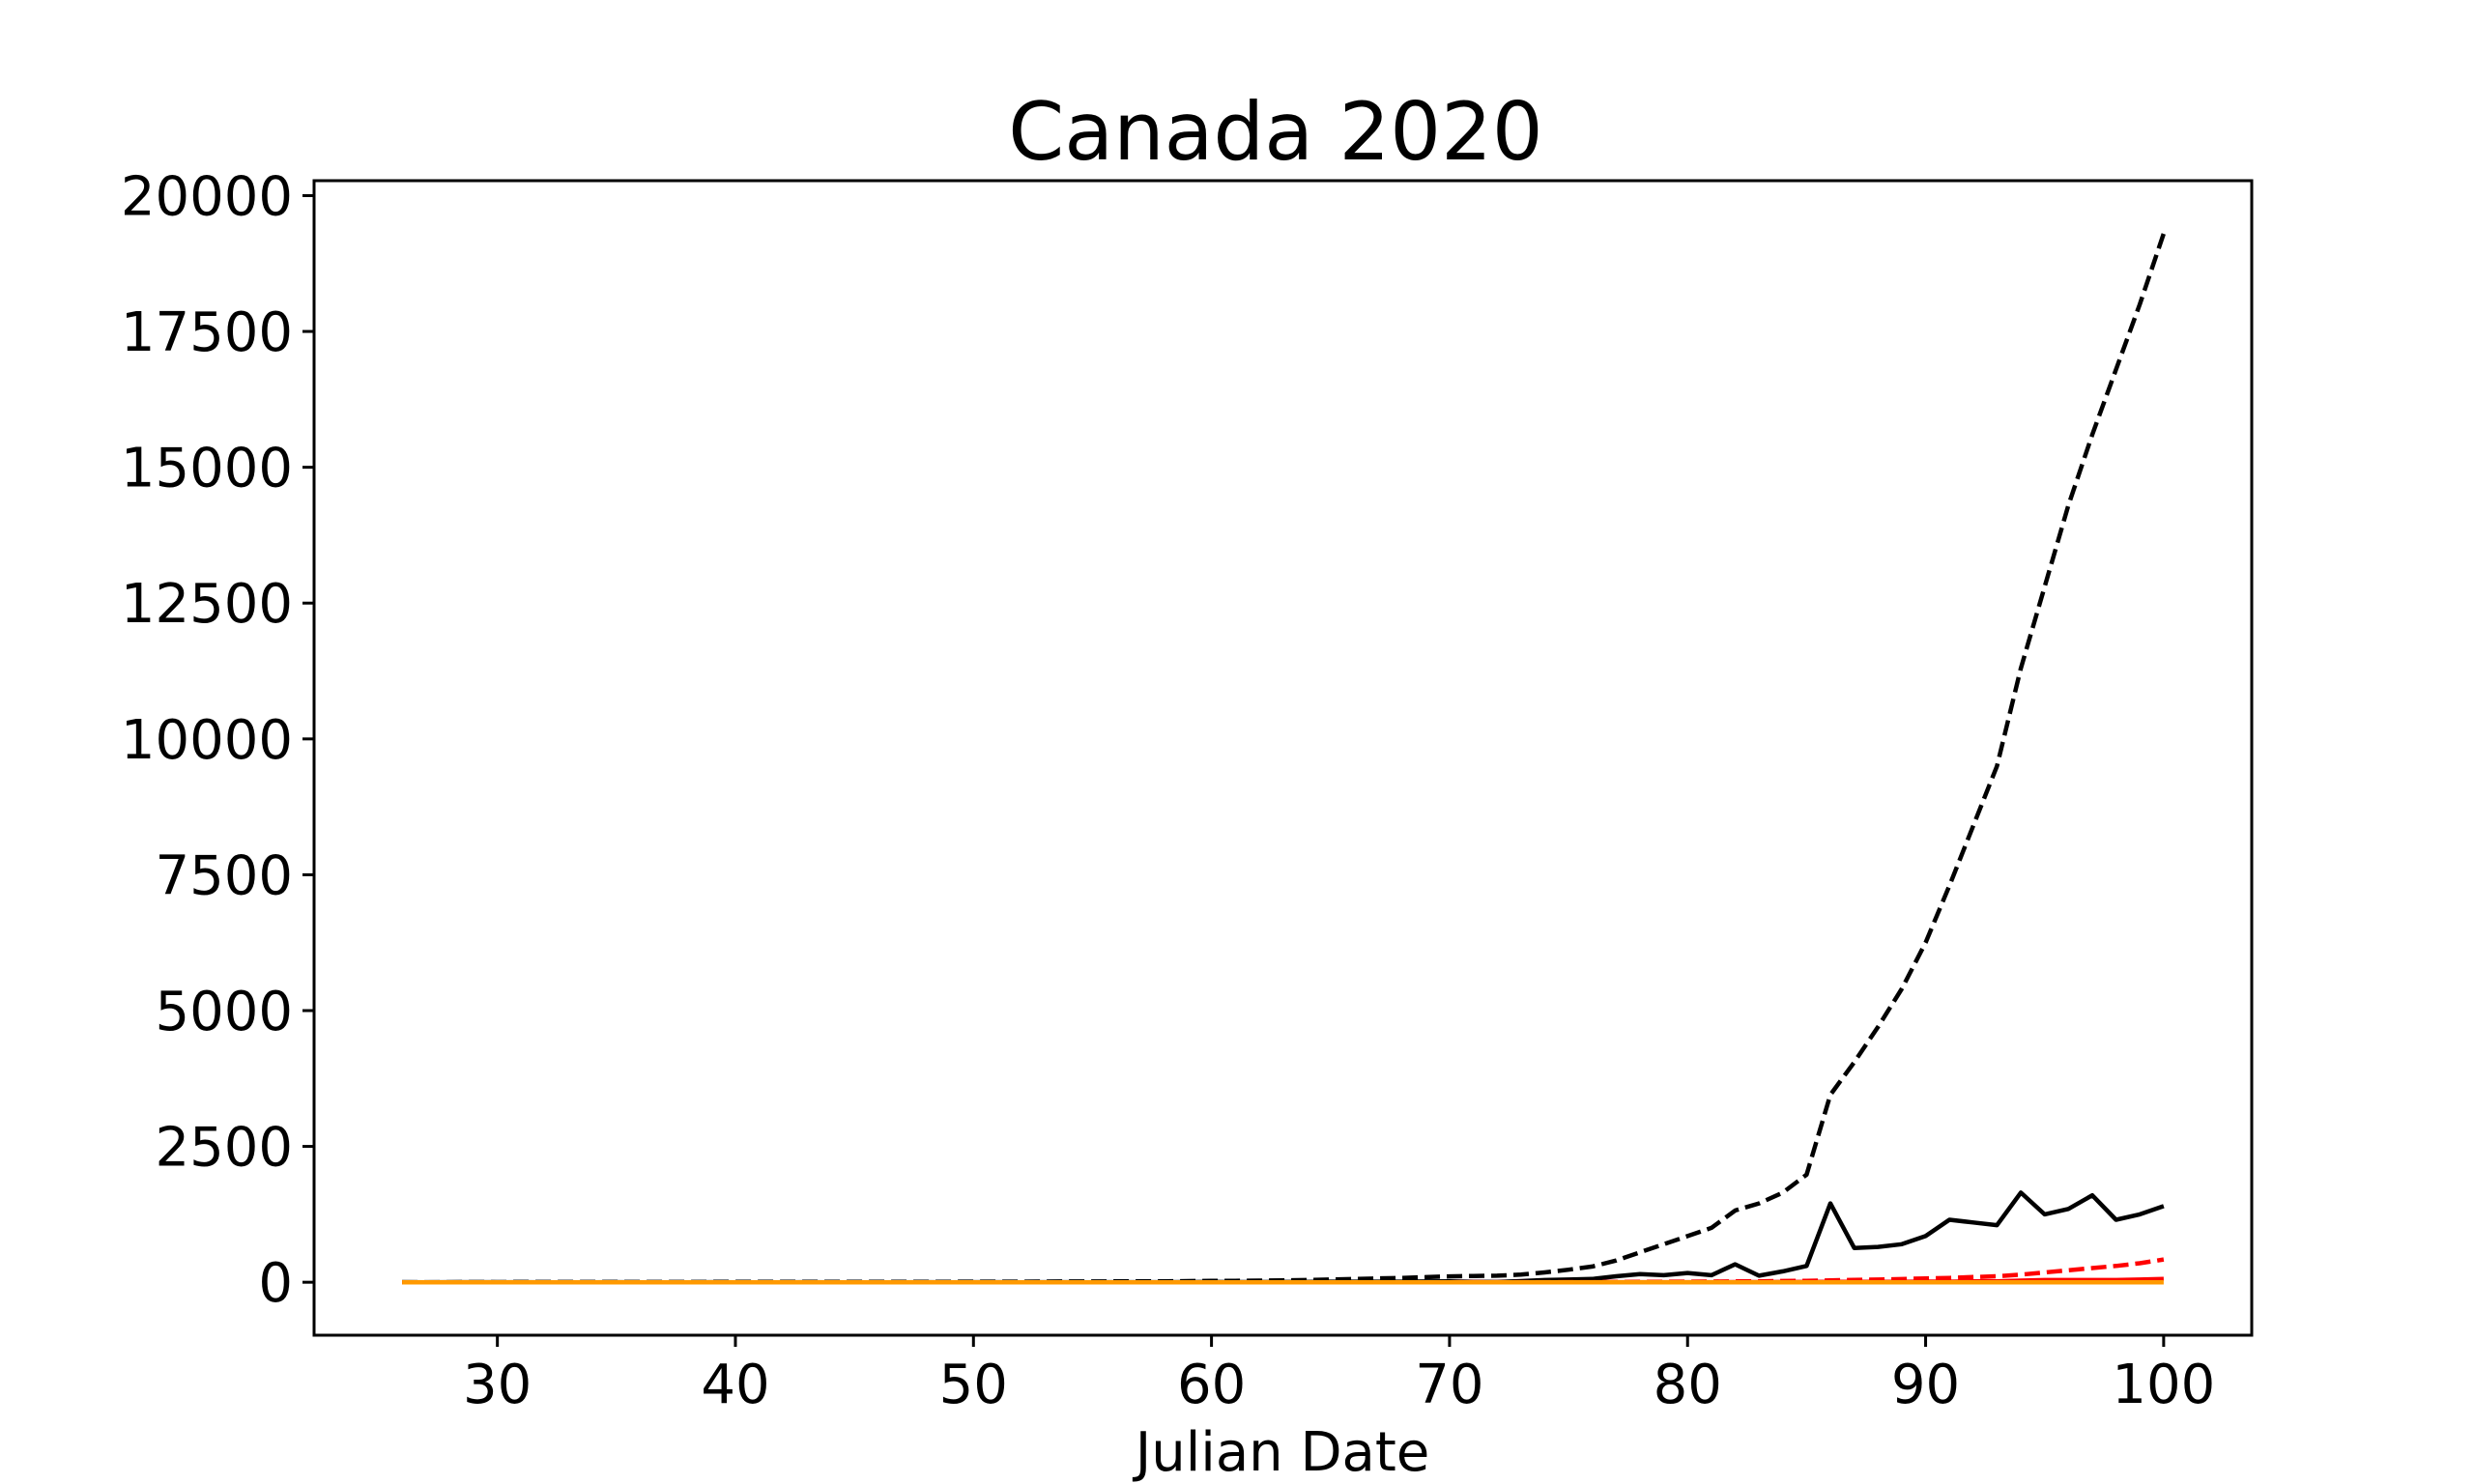  Describe the element at coordinates (275, 1283) in the screenshot. I see `y-tick-label: 0` at that location.